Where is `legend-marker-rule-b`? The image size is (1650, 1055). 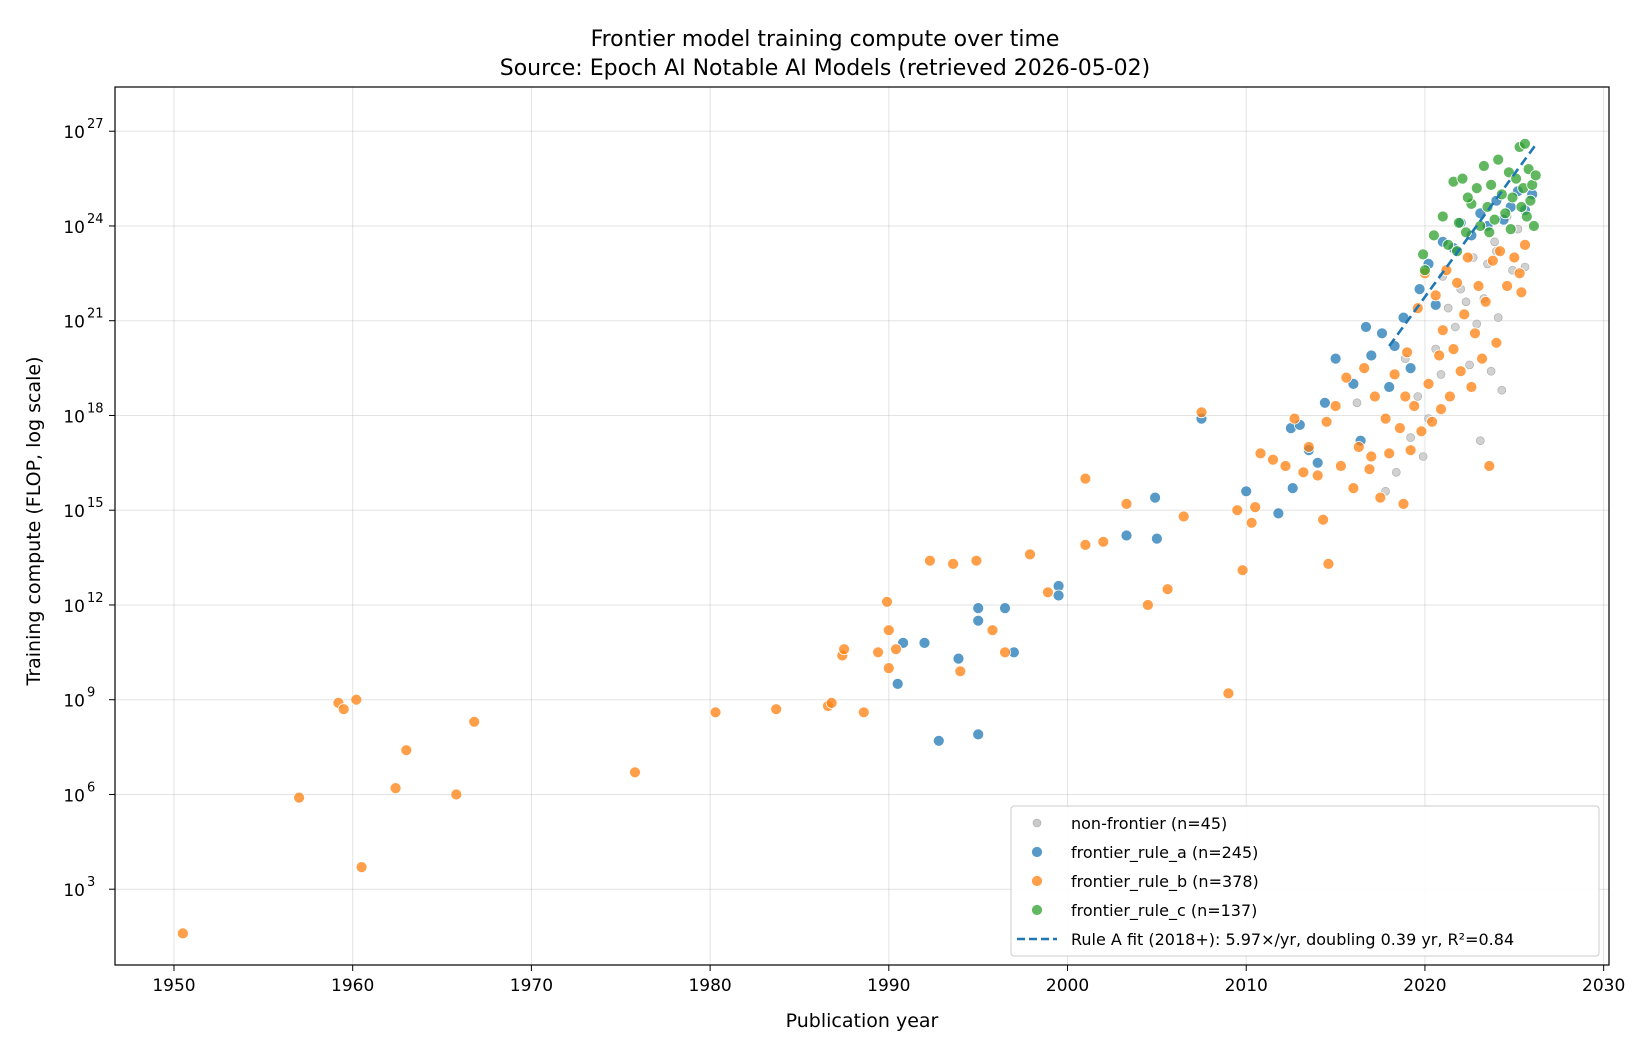
legend-marker-rule-b is located at coordinates (1037, 881).